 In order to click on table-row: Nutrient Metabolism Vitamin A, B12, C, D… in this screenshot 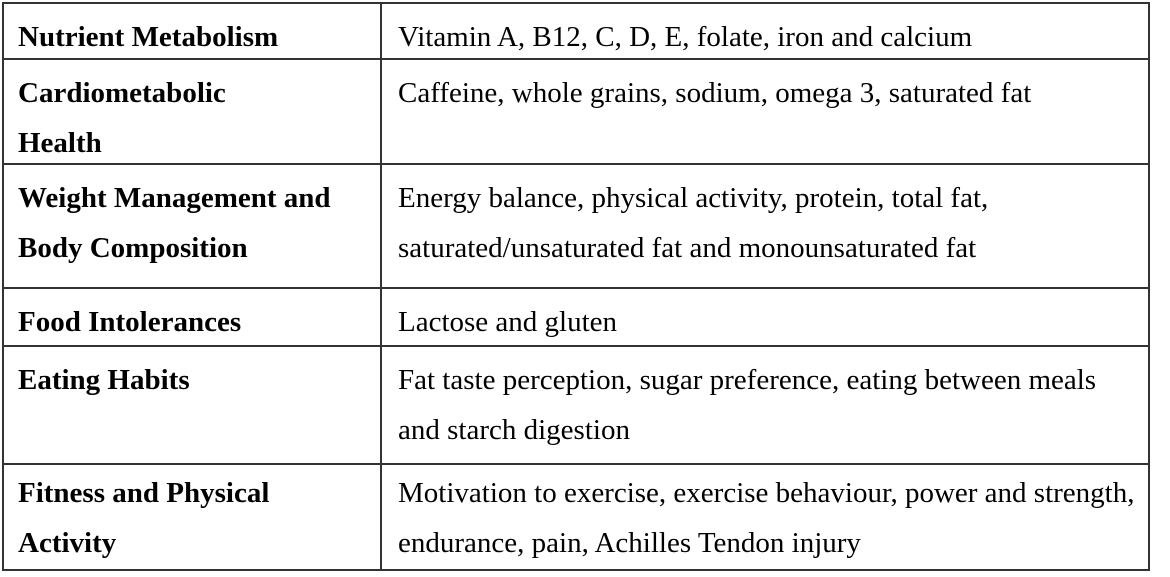, I will do `click(576, 32)`.